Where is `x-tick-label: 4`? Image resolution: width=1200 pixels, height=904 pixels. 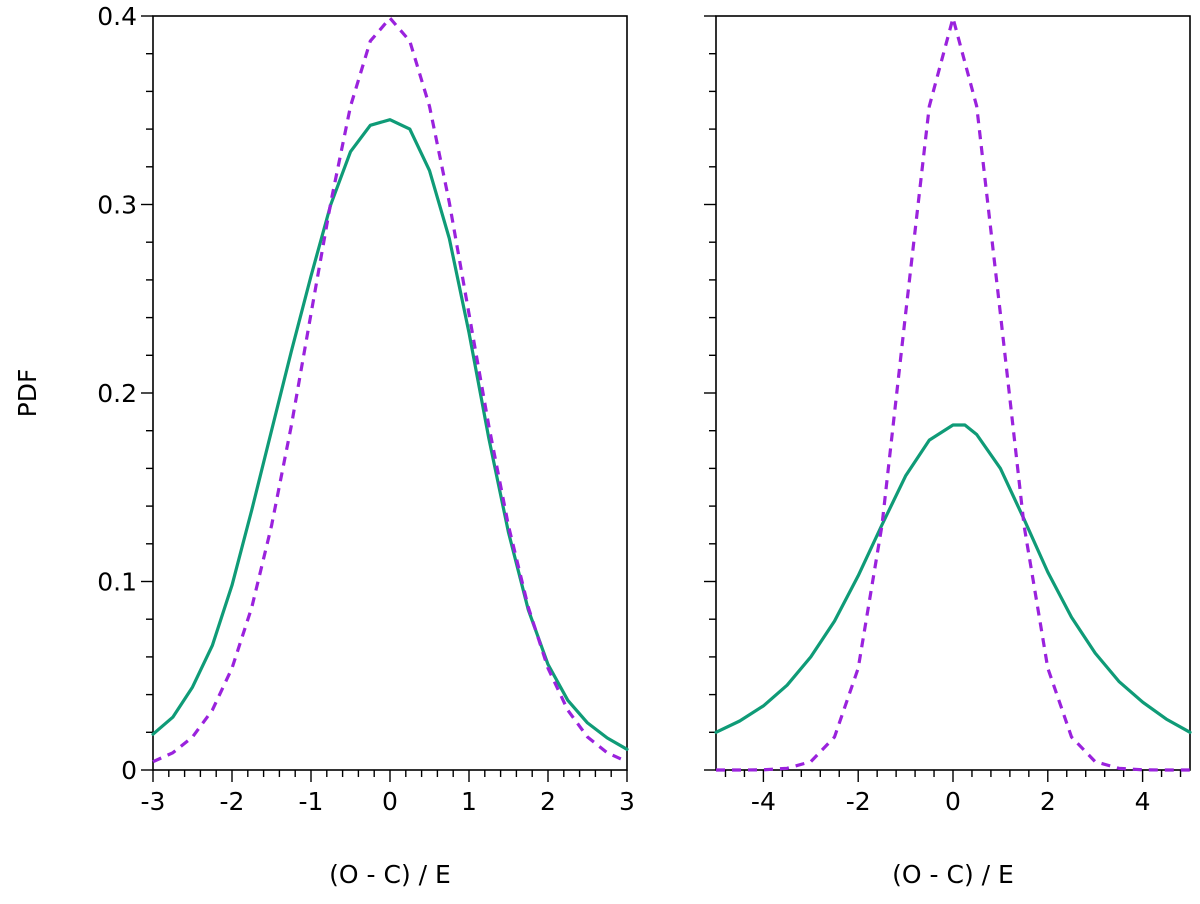
x-tick-label: 4 is located at coordinates (1143, 801).